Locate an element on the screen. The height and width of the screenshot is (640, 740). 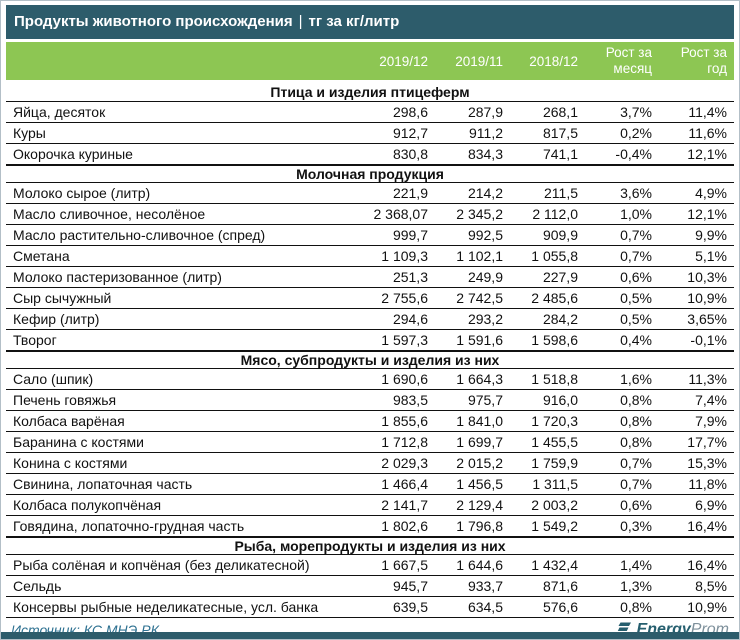
product-name: Окорочка куриные is located at coordinates (73, 154).